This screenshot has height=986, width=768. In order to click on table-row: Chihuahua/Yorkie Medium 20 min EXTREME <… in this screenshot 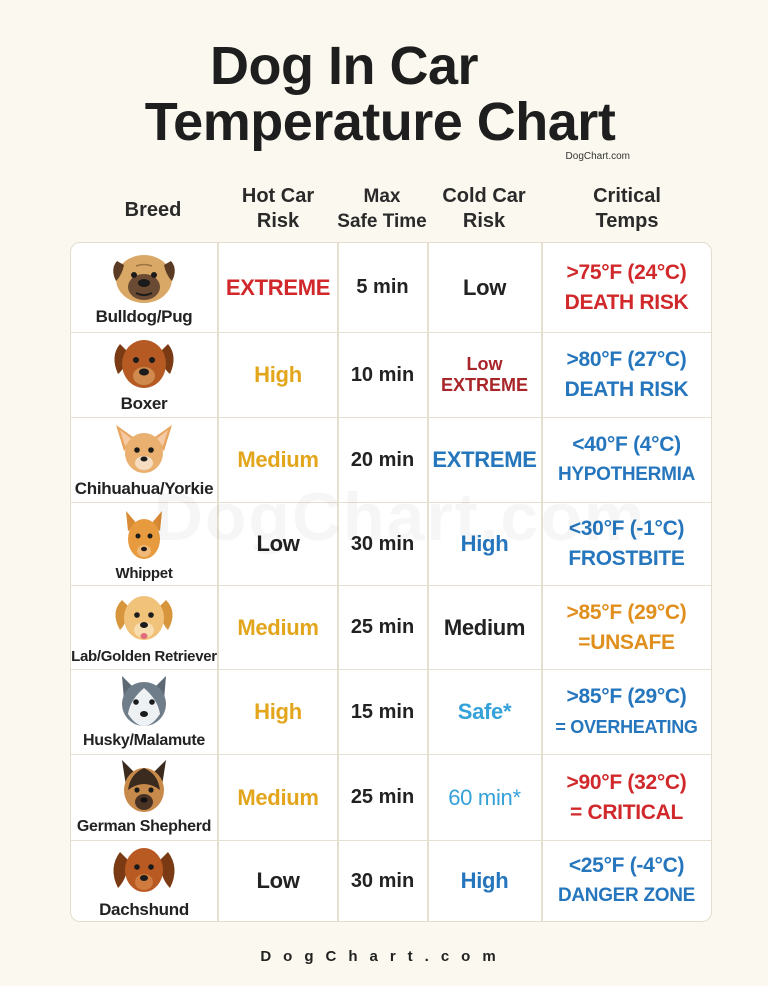, I will do `click(391, 460)`.